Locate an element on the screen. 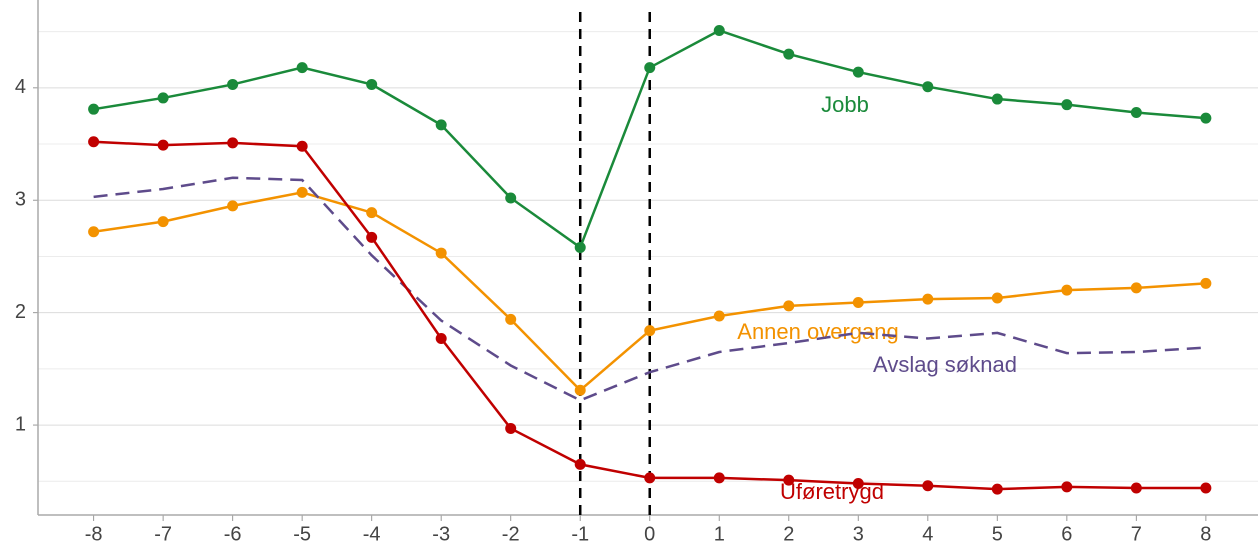  x-tick-label: 5 is located at coordinates (997, 534).